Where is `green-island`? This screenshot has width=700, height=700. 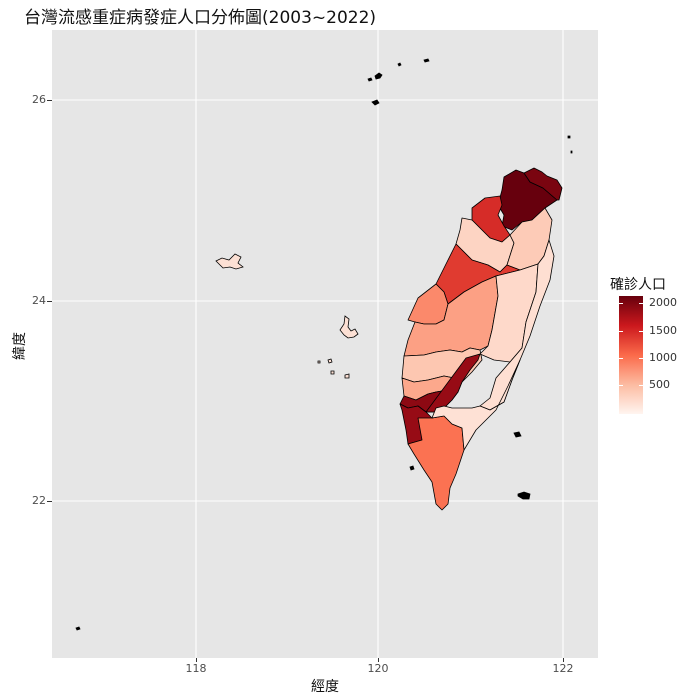 green-island is located at coordinates (517, 434).